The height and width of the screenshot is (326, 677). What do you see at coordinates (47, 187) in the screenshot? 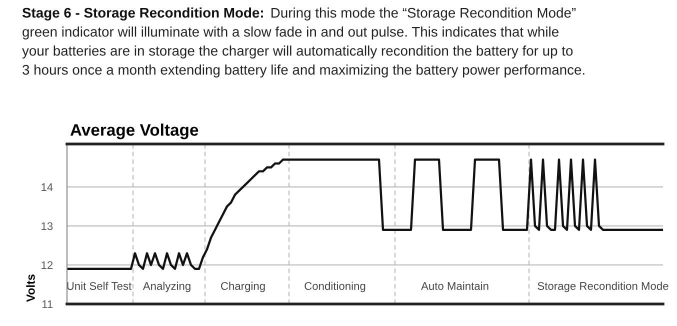
I see `y-tick-label: 14` at bounding box center [47, 187].